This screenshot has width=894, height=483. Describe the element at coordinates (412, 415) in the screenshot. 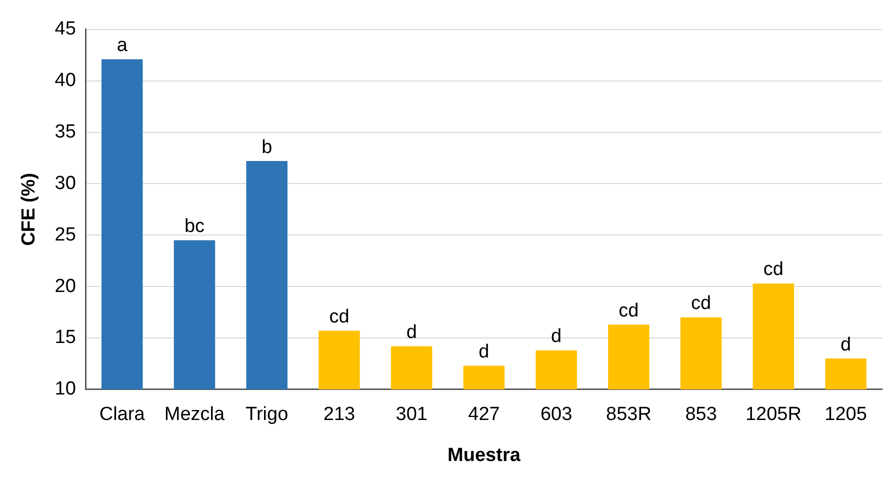

I see `x-tick-label: 301` at that location.